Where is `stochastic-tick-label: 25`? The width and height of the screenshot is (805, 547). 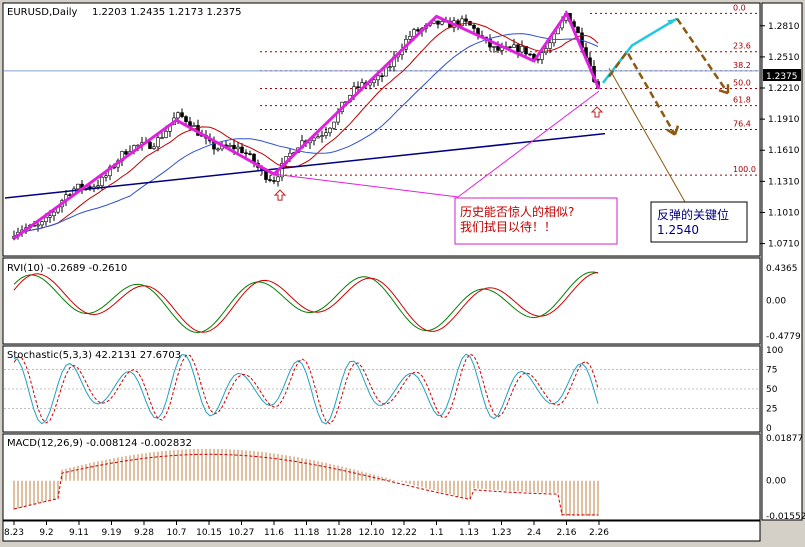 stochastic-tick-label: 25 is located at coordinates (771, 410).